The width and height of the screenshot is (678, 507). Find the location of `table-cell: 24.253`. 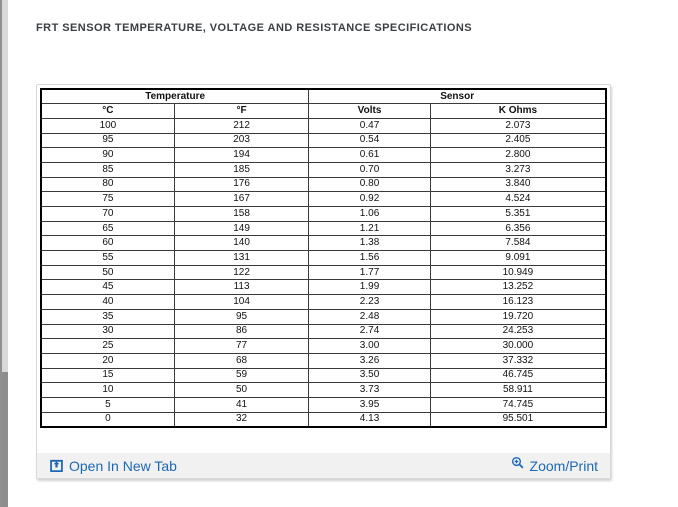

table-cell: 24.253 is located at coordinates (518, 331).